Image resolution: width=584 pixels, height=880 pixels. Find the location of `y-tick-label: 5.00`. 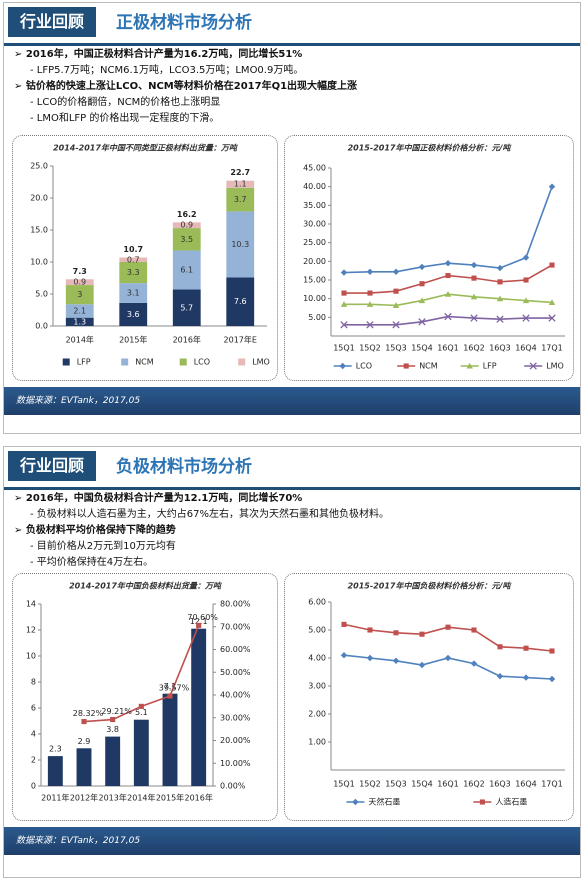

y-tick-label: 5.00 is located at coordinates (317, 630).